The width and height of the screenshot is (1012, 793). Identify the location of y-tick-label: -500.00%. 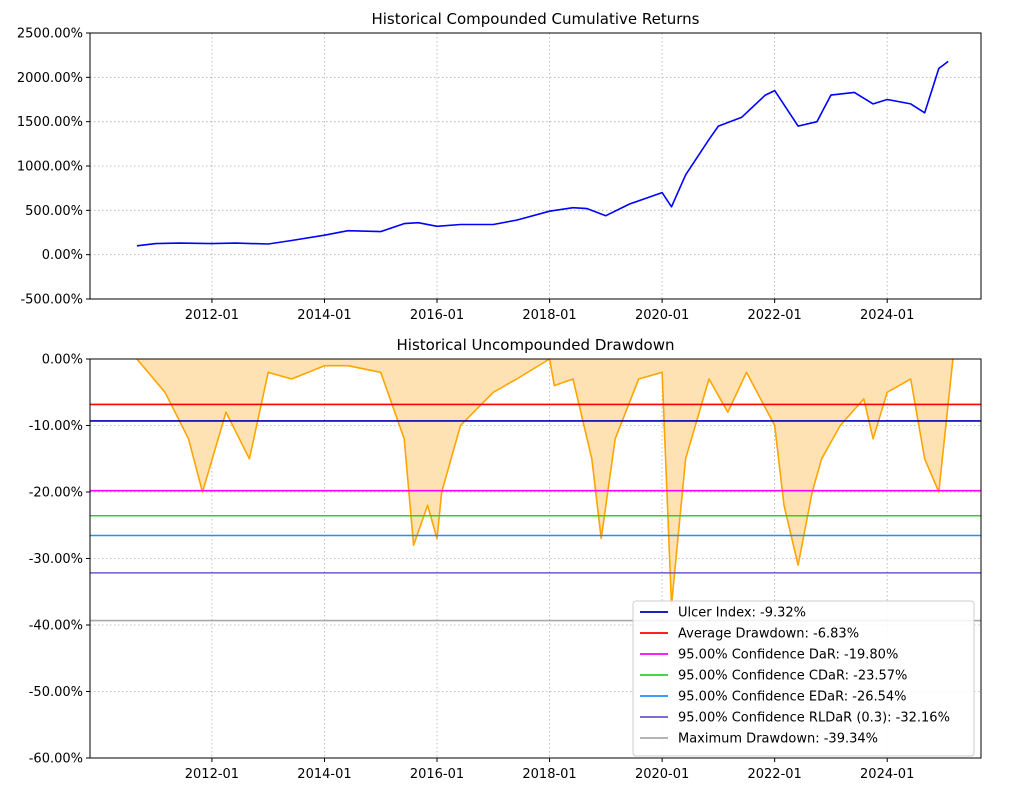
(51, 300).